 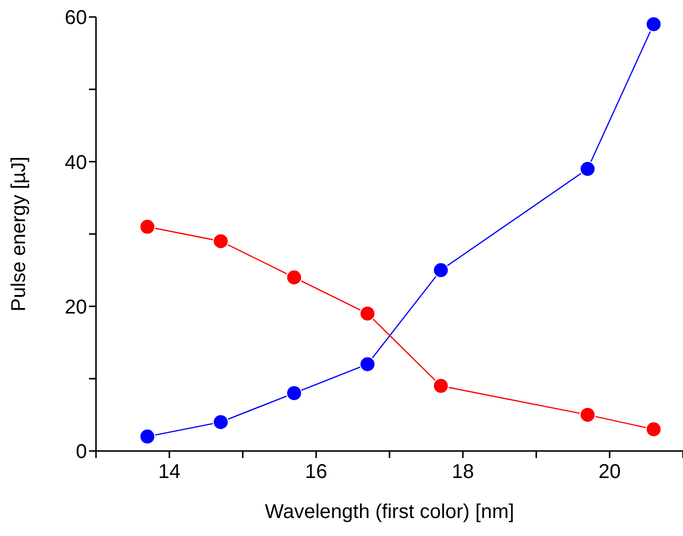 I want to click on x-tick-label: 14, so click(x=169, y=472).